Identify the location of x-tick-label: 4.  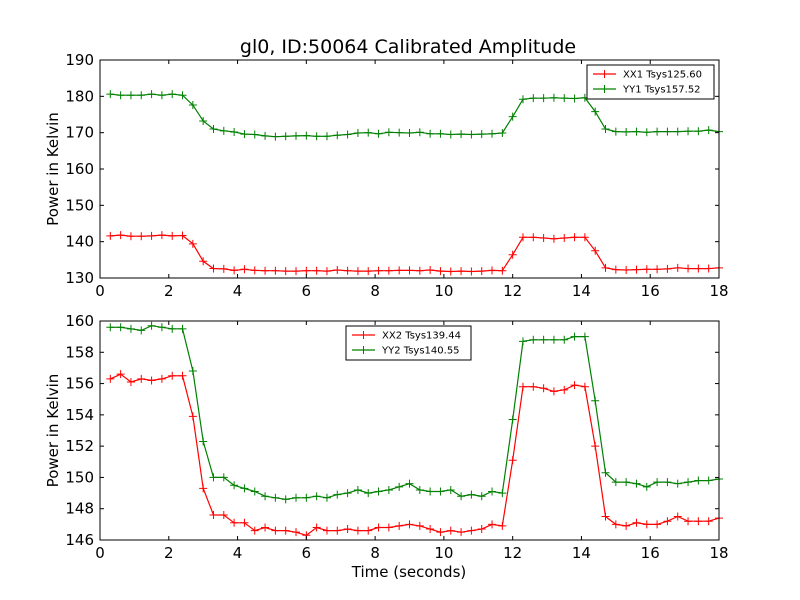
(238, 553).